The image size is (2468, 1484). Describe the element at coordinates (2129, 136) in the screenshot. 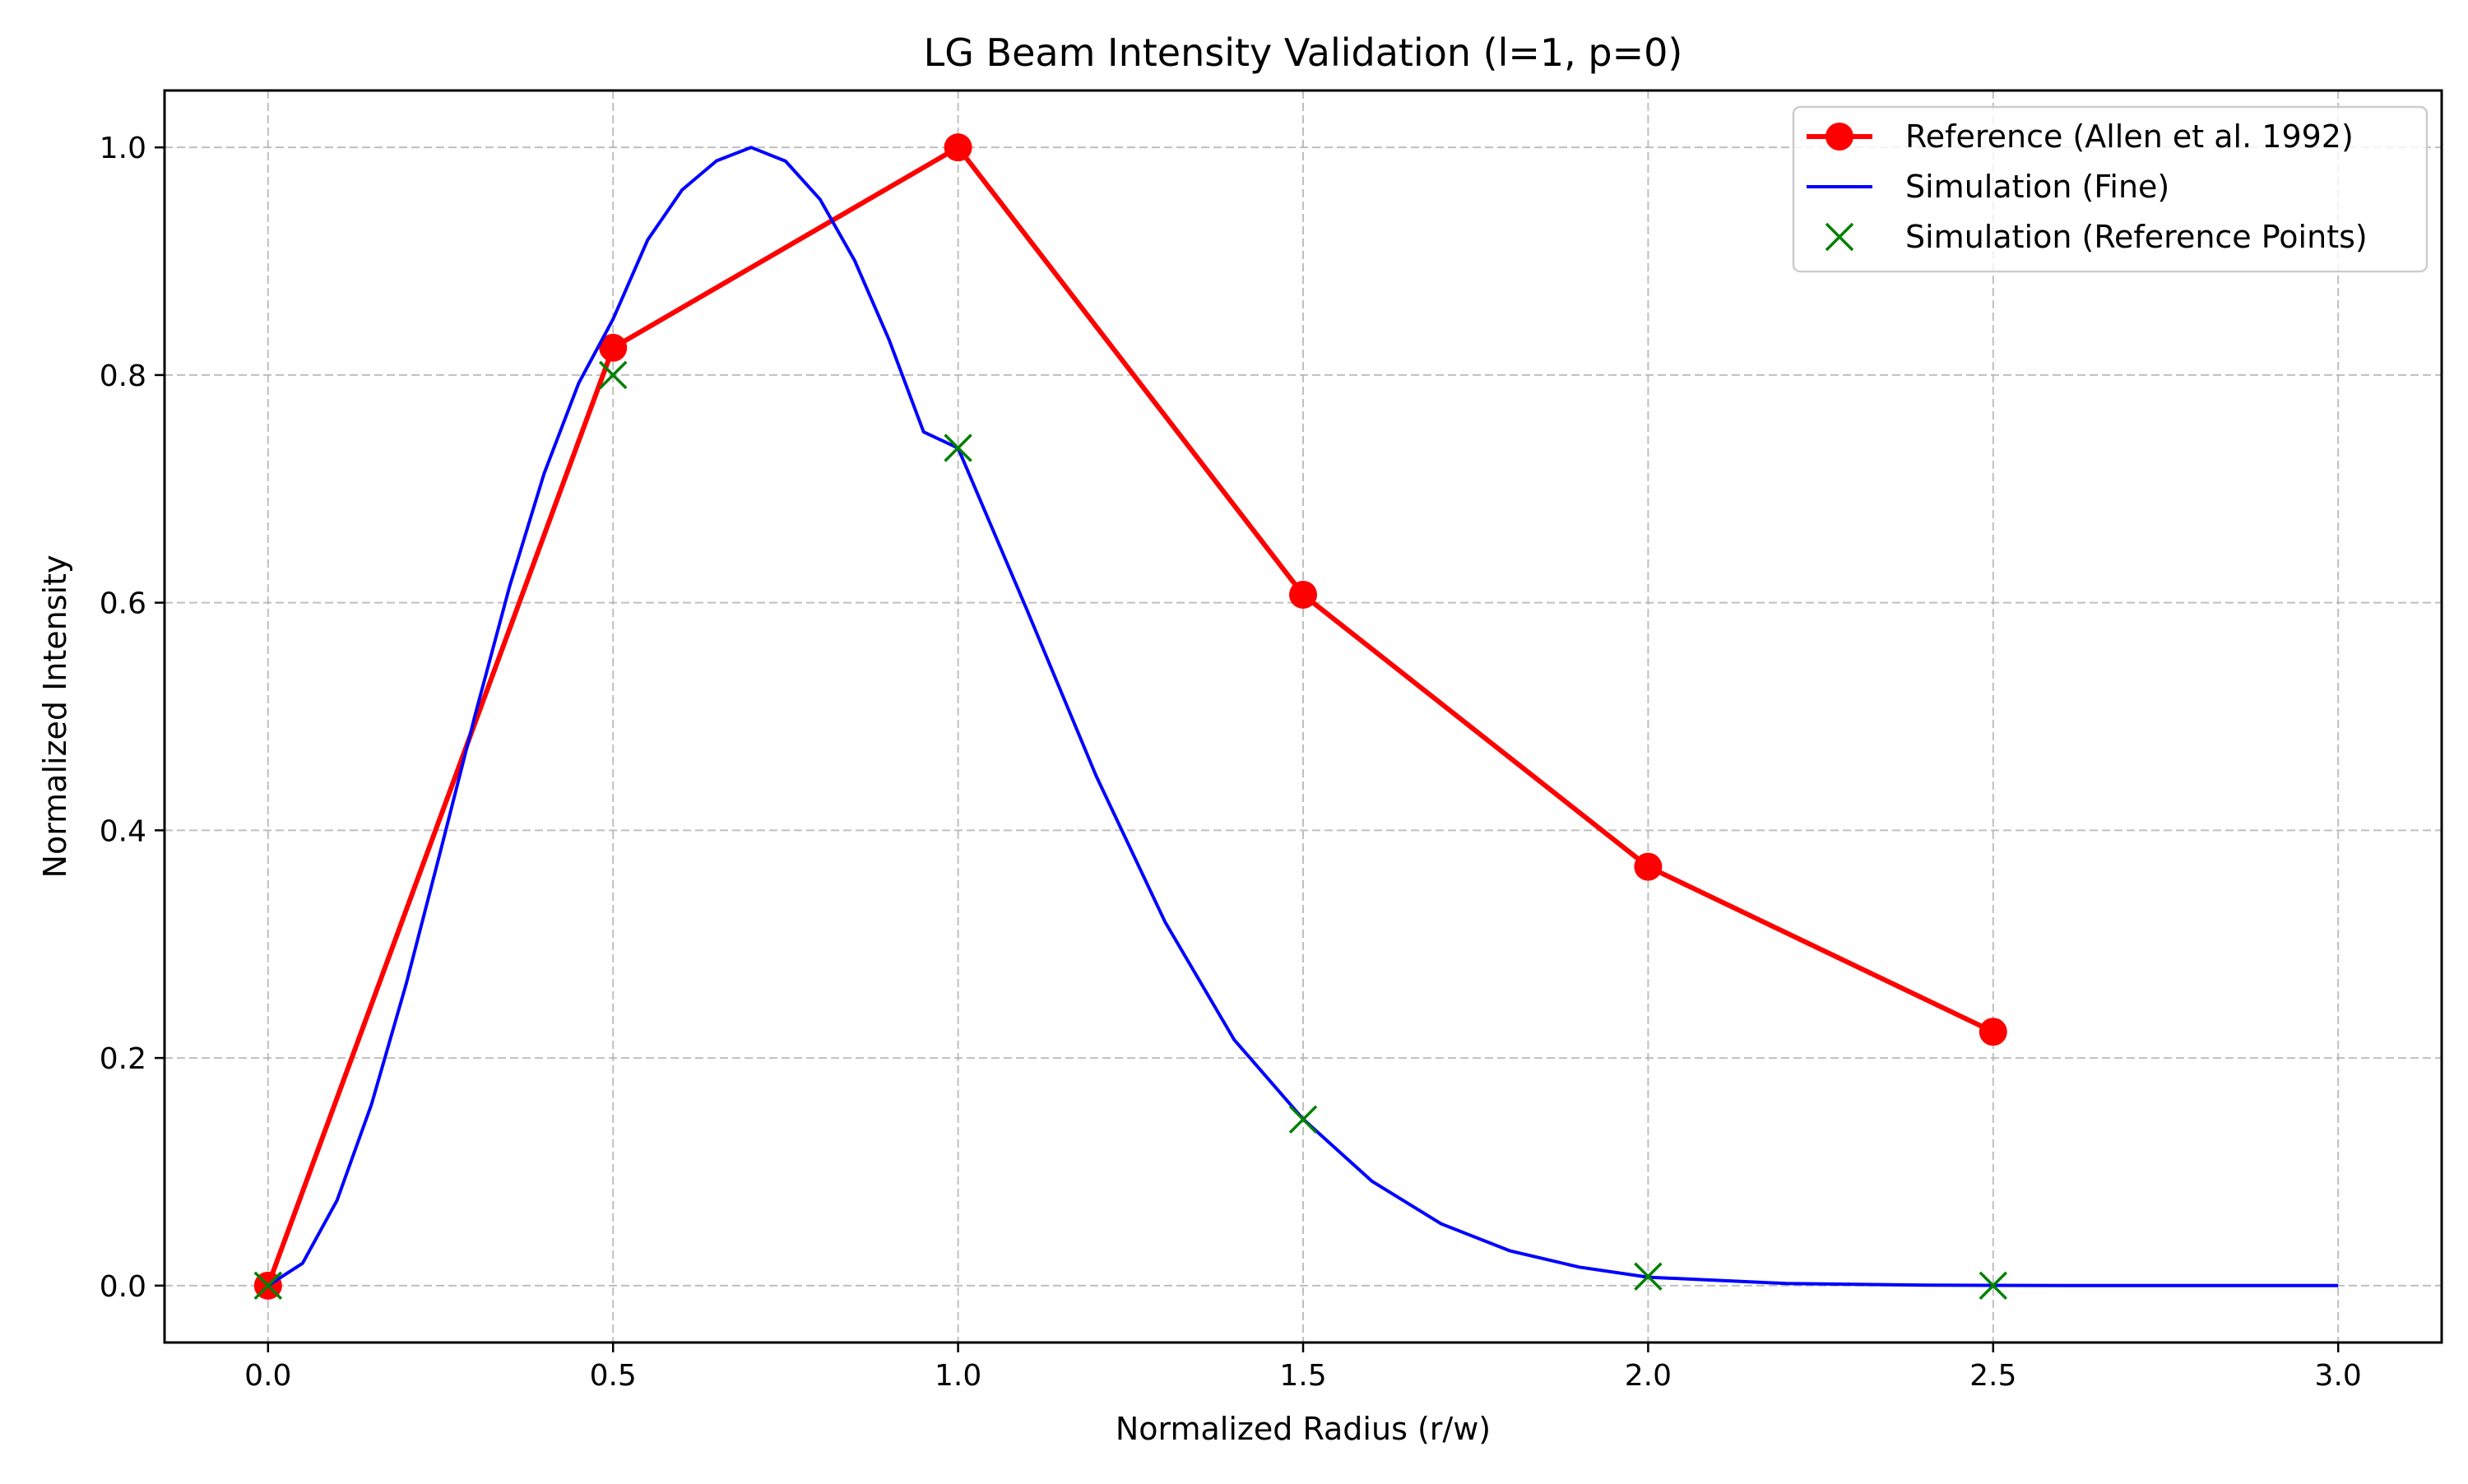

I see `legend-label-0: Reference (Allen et al. 1992)` at that location.